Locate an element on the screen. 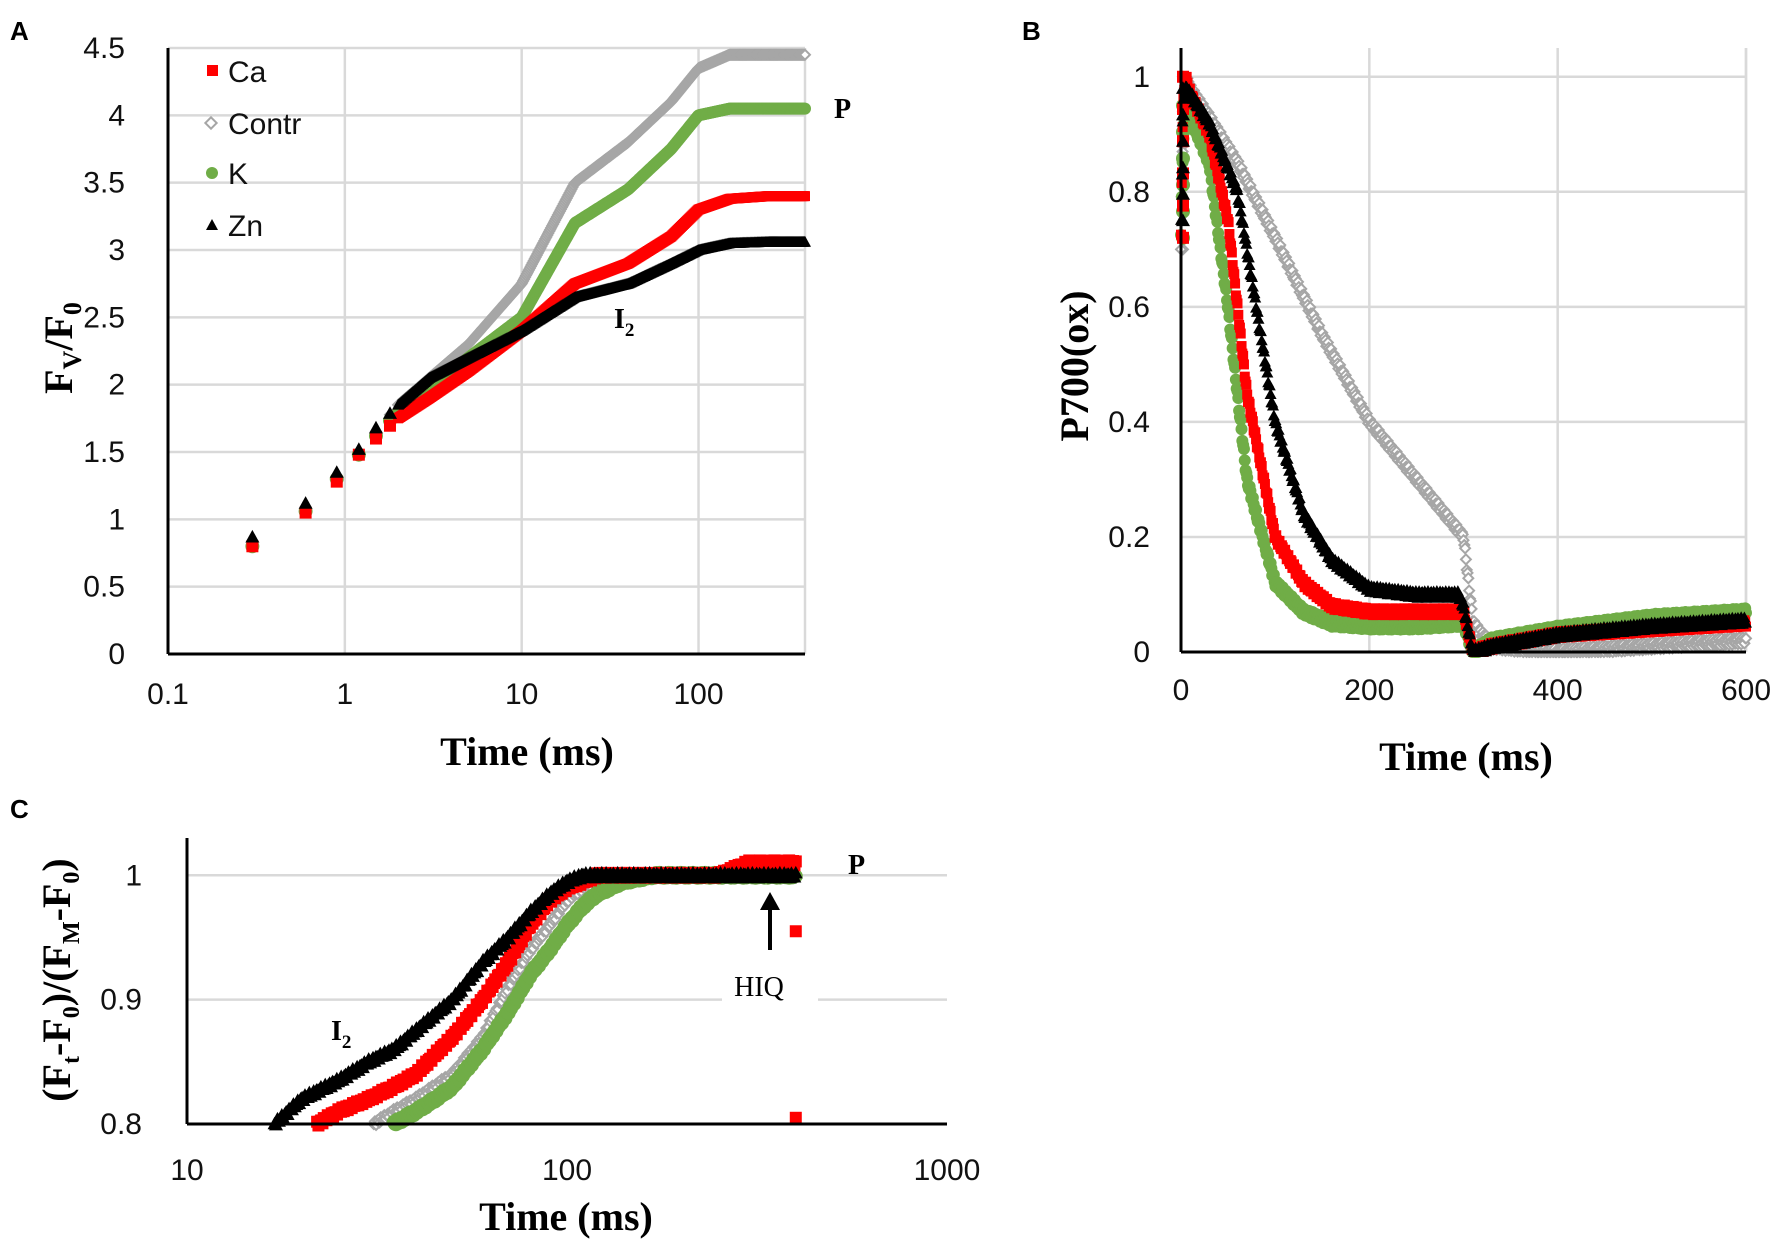 The image size is (1775, 1242). panel-a-series is located at coordinates (528, 301).